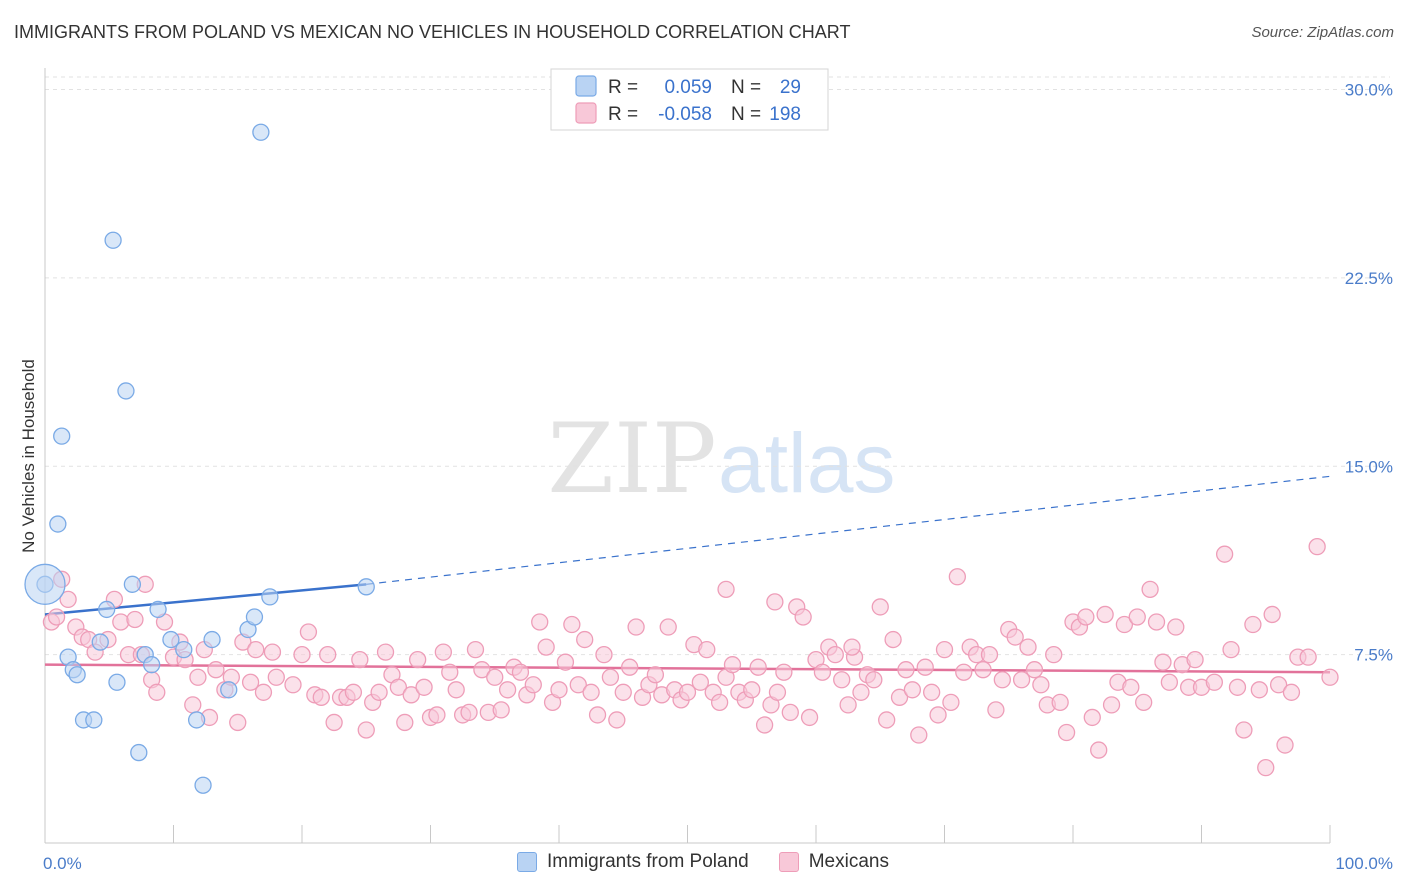  Describe the element at coordinates (631, 459) in the screenshot. I see `watermark-zip: ZIP` at that location.